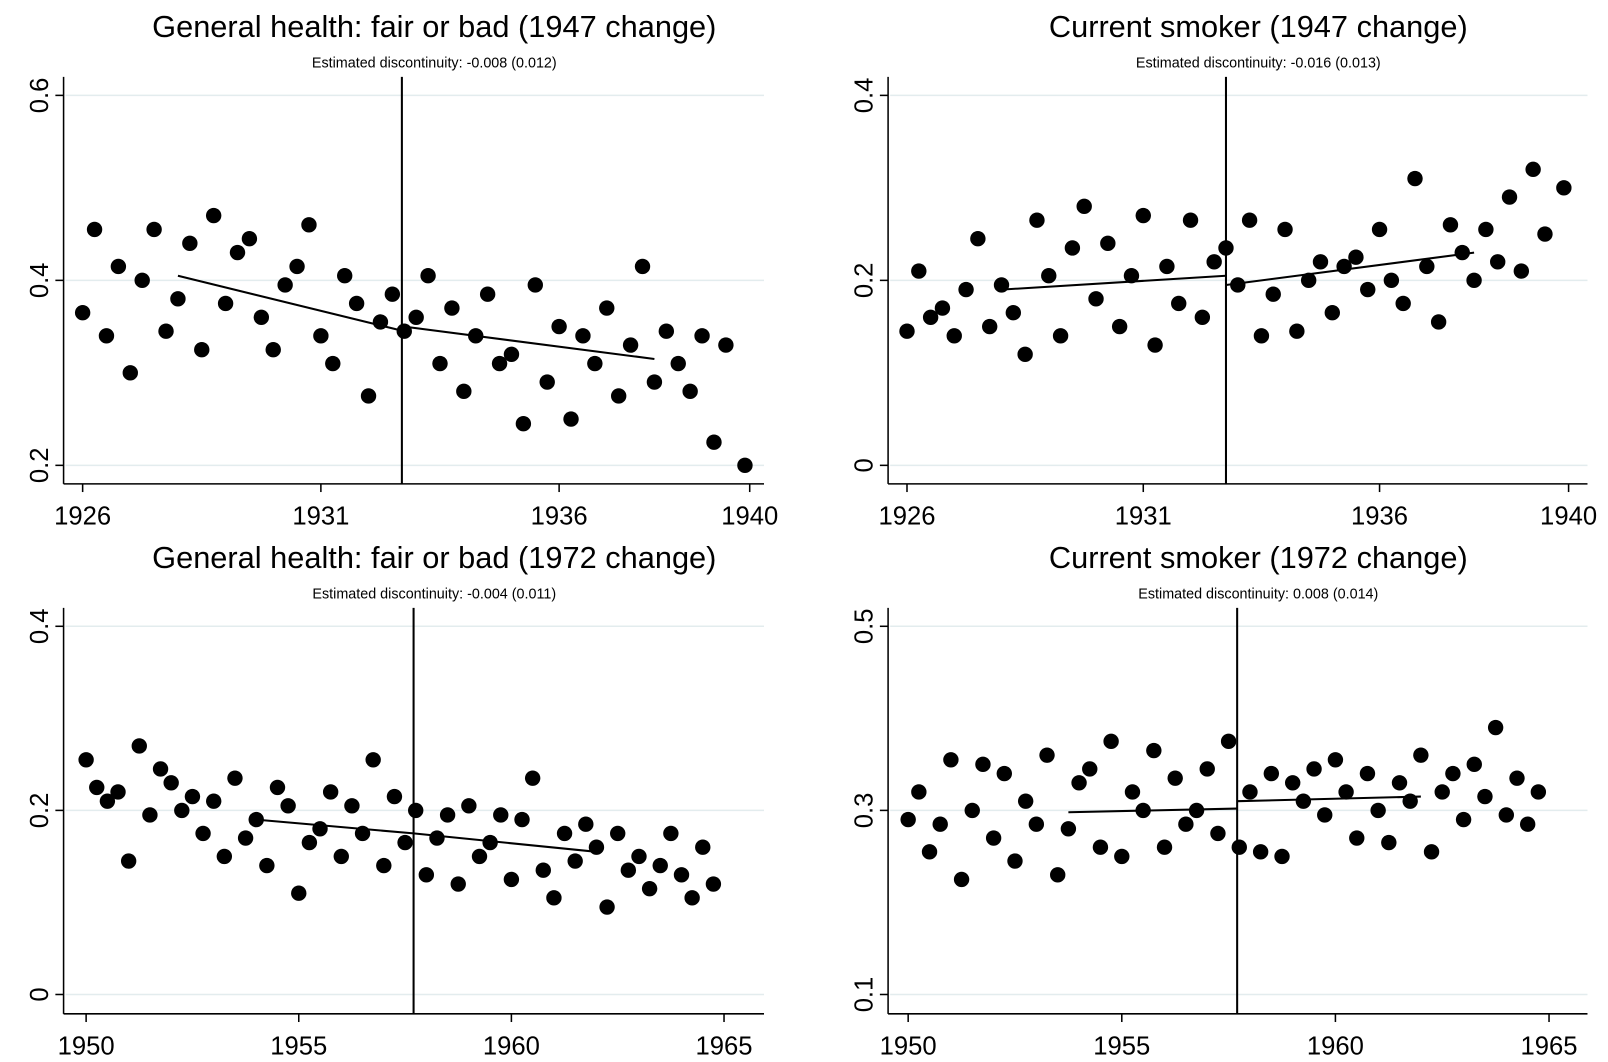 This screenshot has height=1062, width=1608. What do you see at coordinates (40, 626) in the screenshot?
I see `y-tick-label: 0.4` at bounding box center [40, 626].